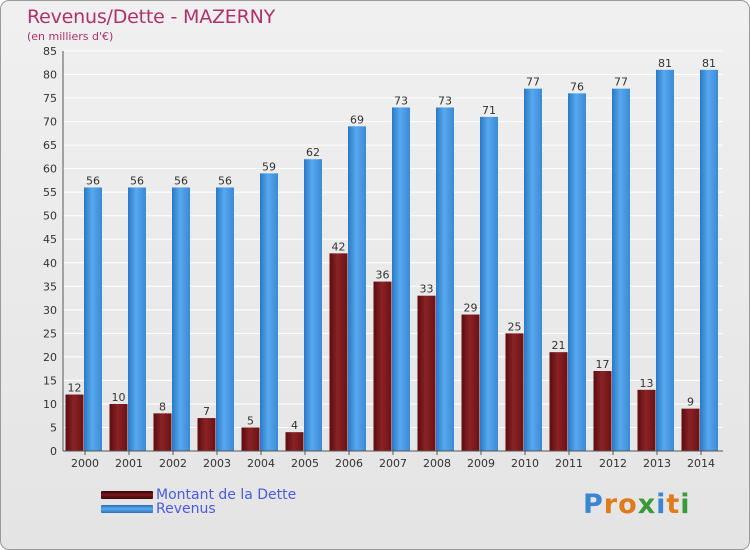  Describe the element at coordinates (119, 397) in the screenshot. I see `data-label-dette-2001: 10` at that location.